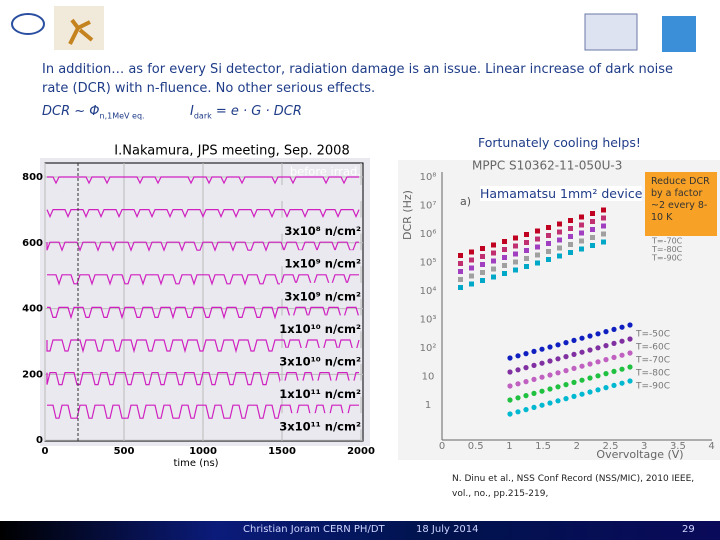 The height and width of the screenshot is (540, 720). Describe the element at coordinates (428, 348) in the screenshot. I see `y-tick-label: 10²` at that location.